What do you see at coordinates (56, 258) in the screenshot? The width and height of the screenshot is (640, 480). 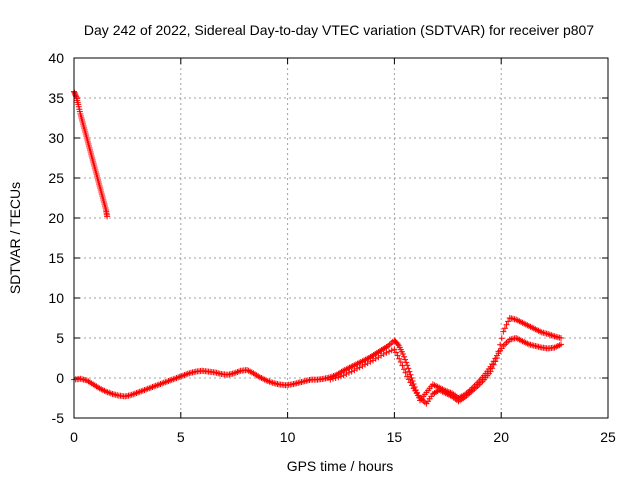 I see `y-tick-label: 15` at bounding box center [56, 258].